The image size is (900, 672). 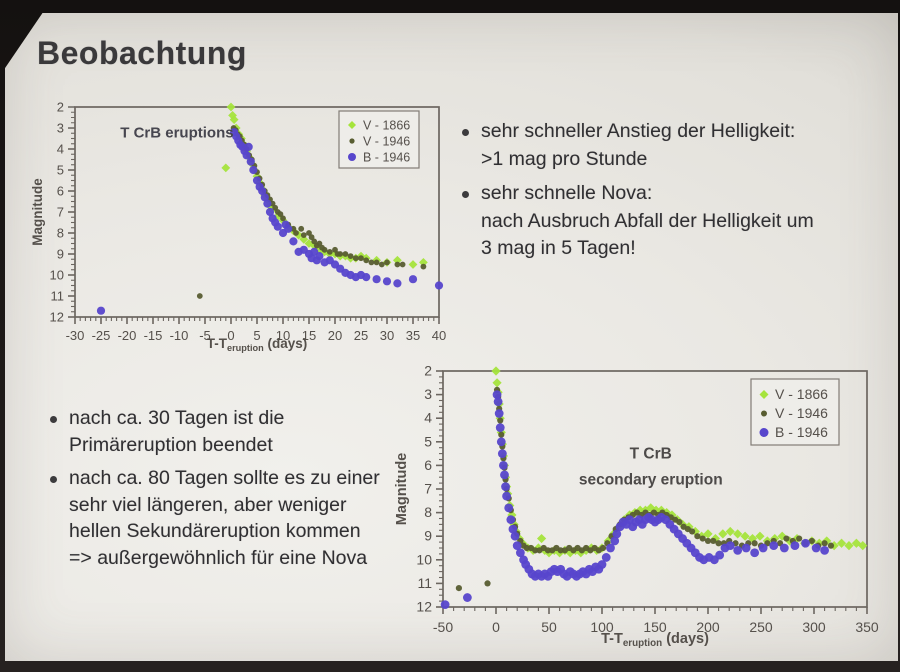 What do you see at coordinates (224, 478) in the screenshot?
I see `bullet-line: nach ca. 80 Tagen sollte es zu einer` at bounding box center [224, 478].